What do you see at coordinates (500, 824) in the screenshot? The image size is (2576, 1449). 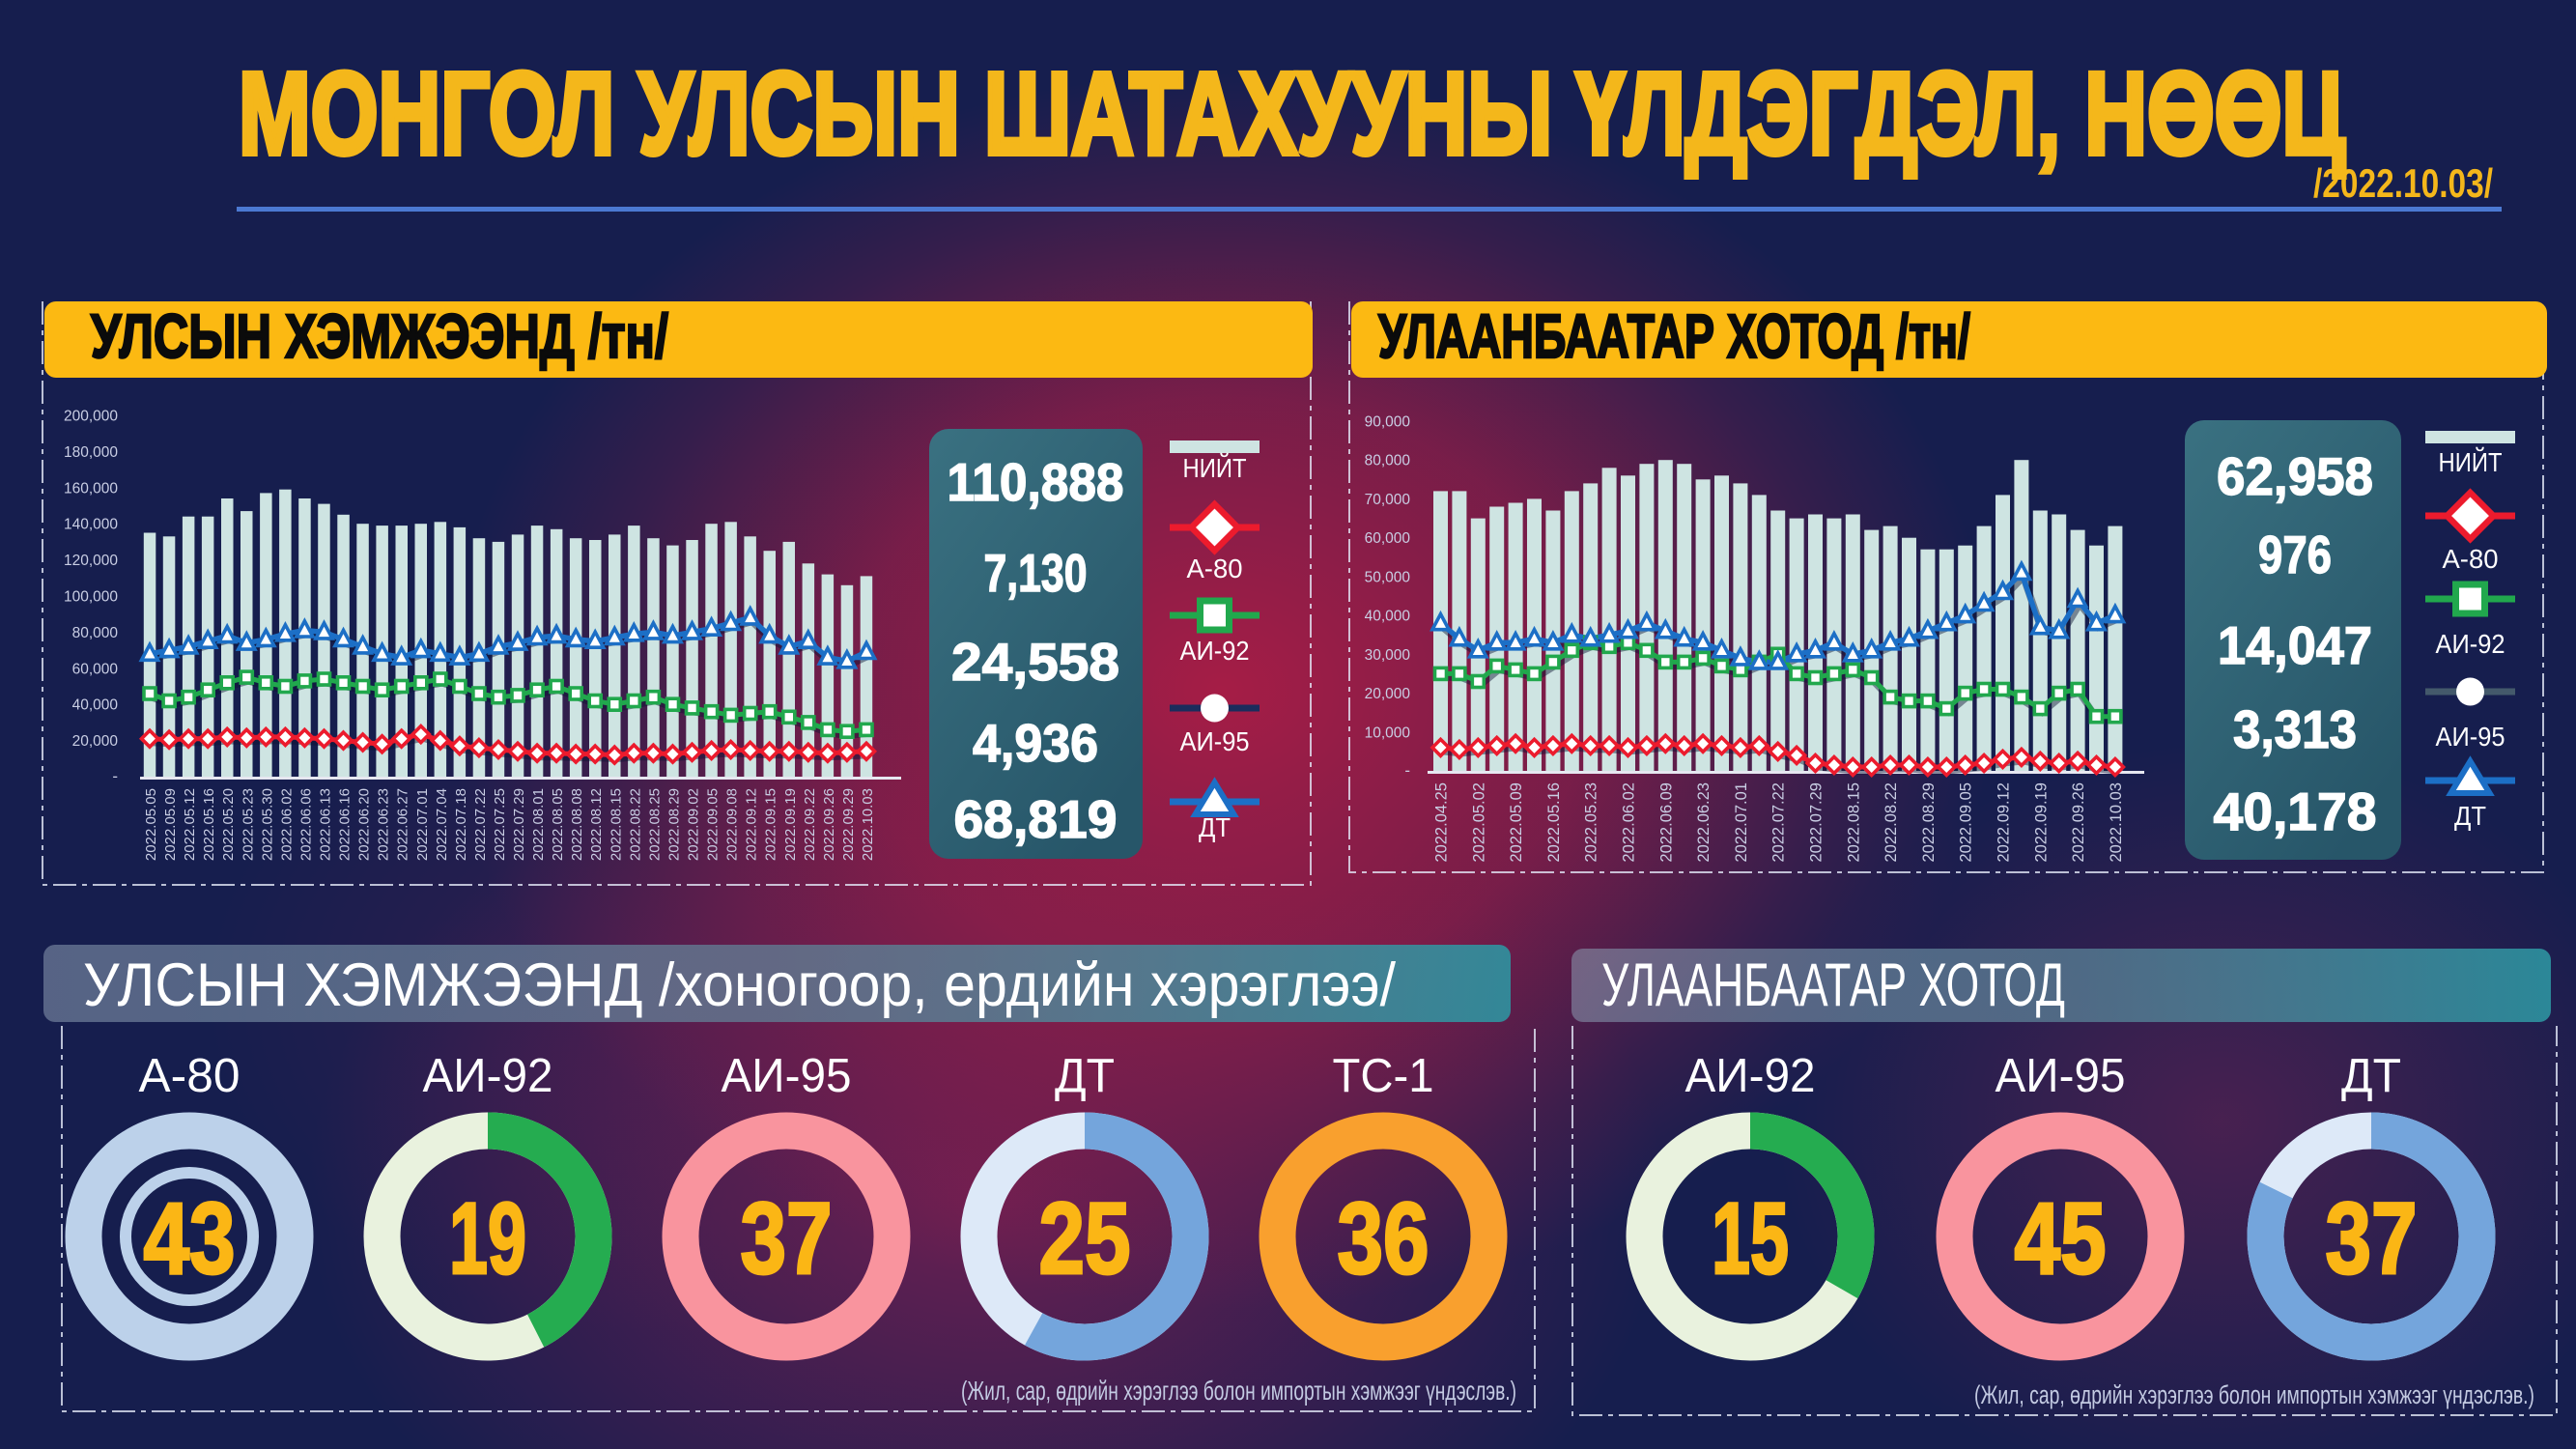 I see `svg-text: 2022.07.25` at bounding box center [500, 824].